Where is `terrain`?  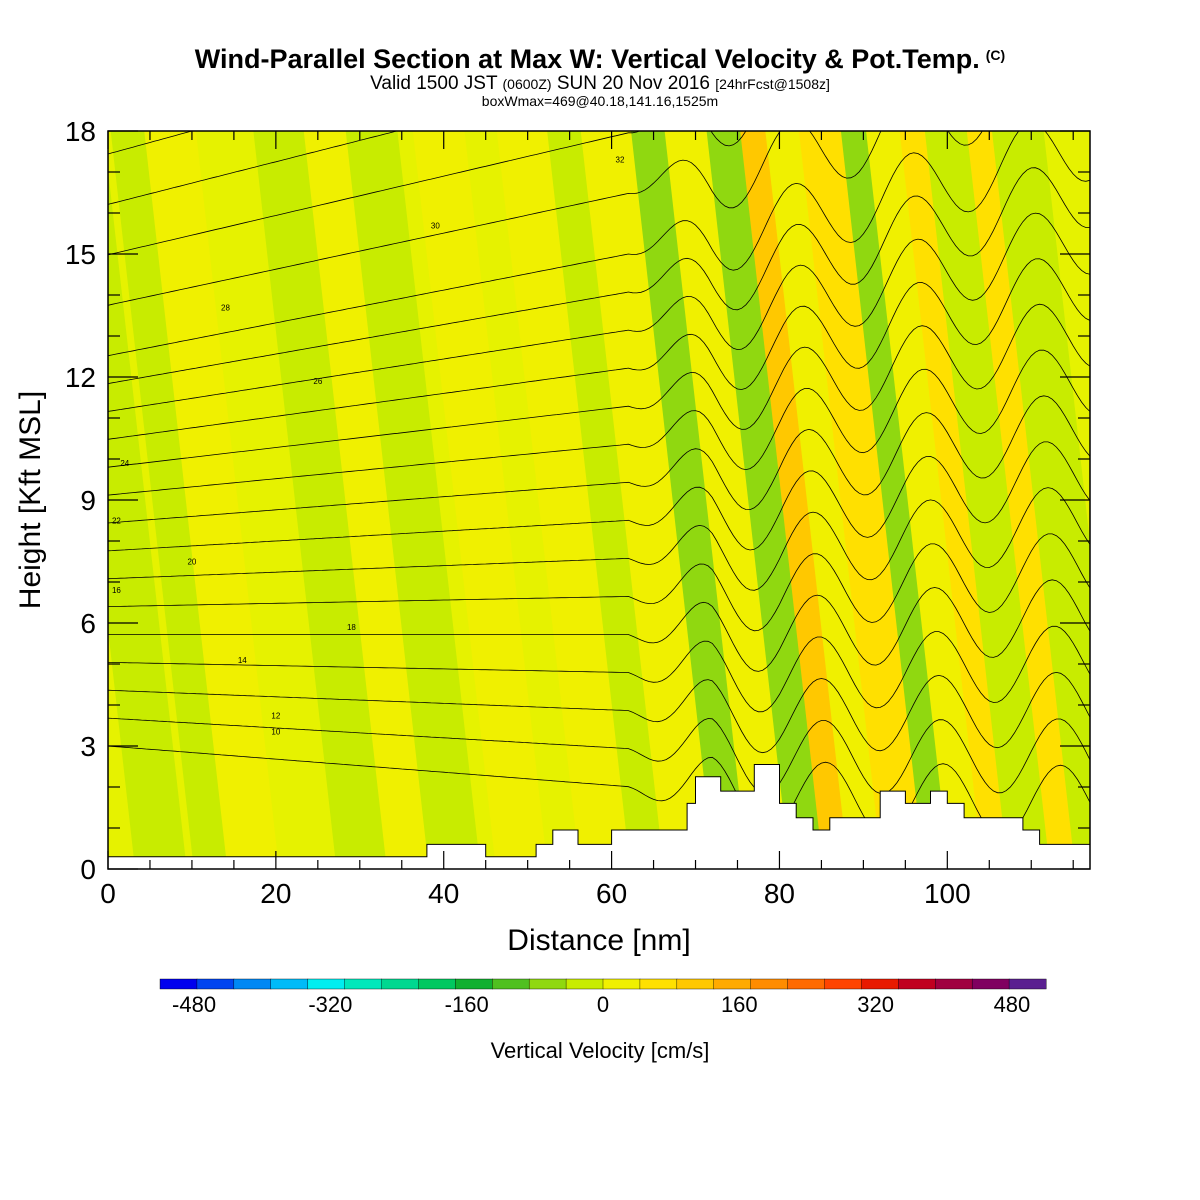
terrain is located at coordinates (599, 816).